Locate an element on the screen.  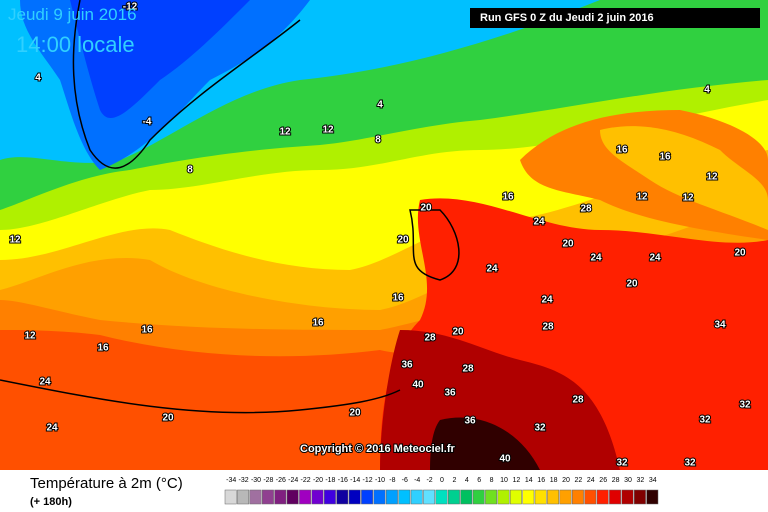
isoline-label: 40 is located at coordinates (418, 385).